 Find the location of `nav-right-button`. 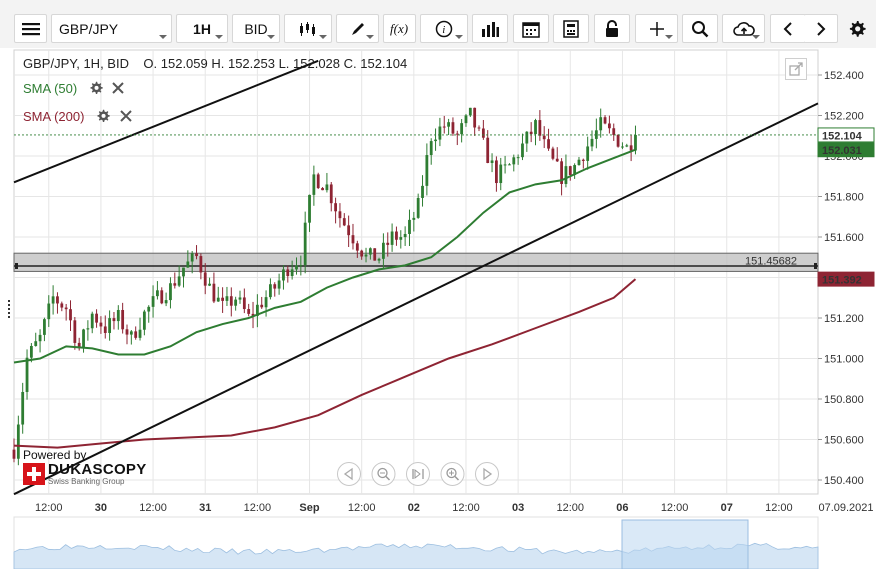

nav-right-button is located at coordinates (487, 474).